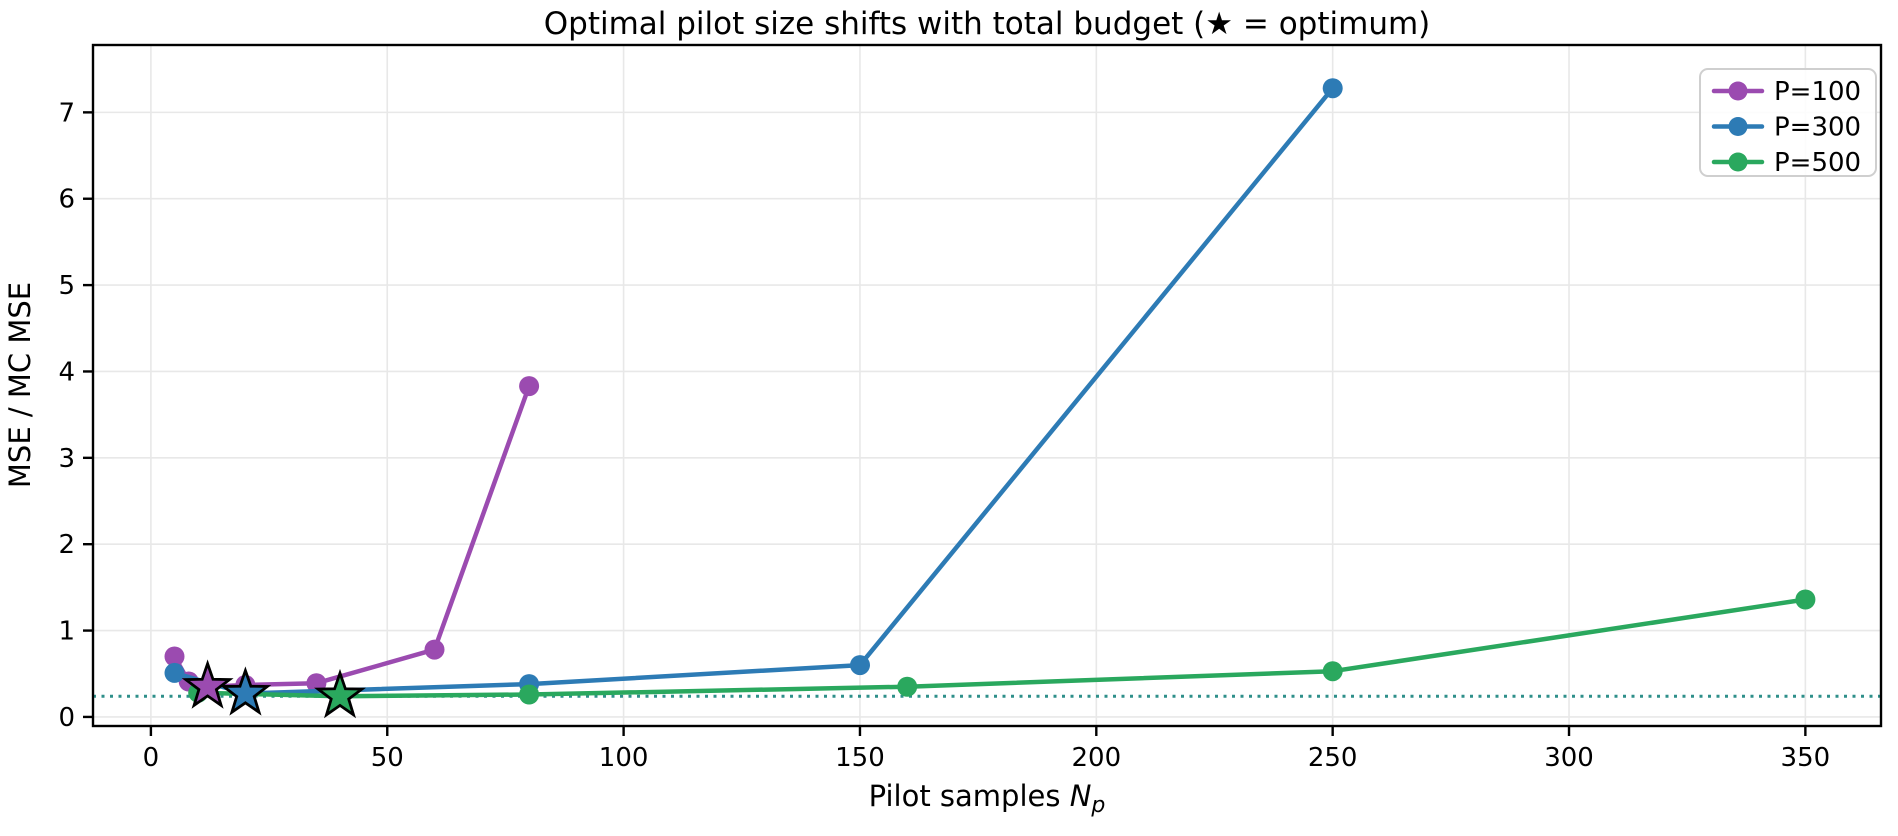 The image size is (1898, 836). What do you see at coordinates (20, 385) in the screenshot?
I see `y-axis-label: MSE / MC MSE` at bounding box center [20, 385].